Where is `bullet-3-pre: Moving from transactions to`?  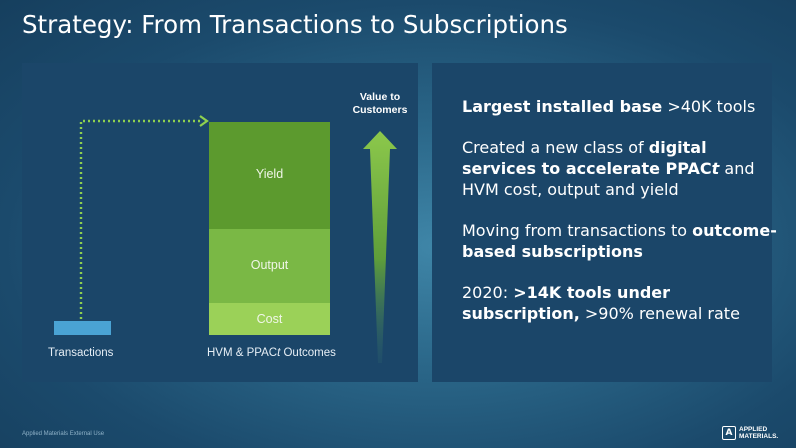
bullet-3-pre: Moving from transactions to is located at coordinates (577, 230).